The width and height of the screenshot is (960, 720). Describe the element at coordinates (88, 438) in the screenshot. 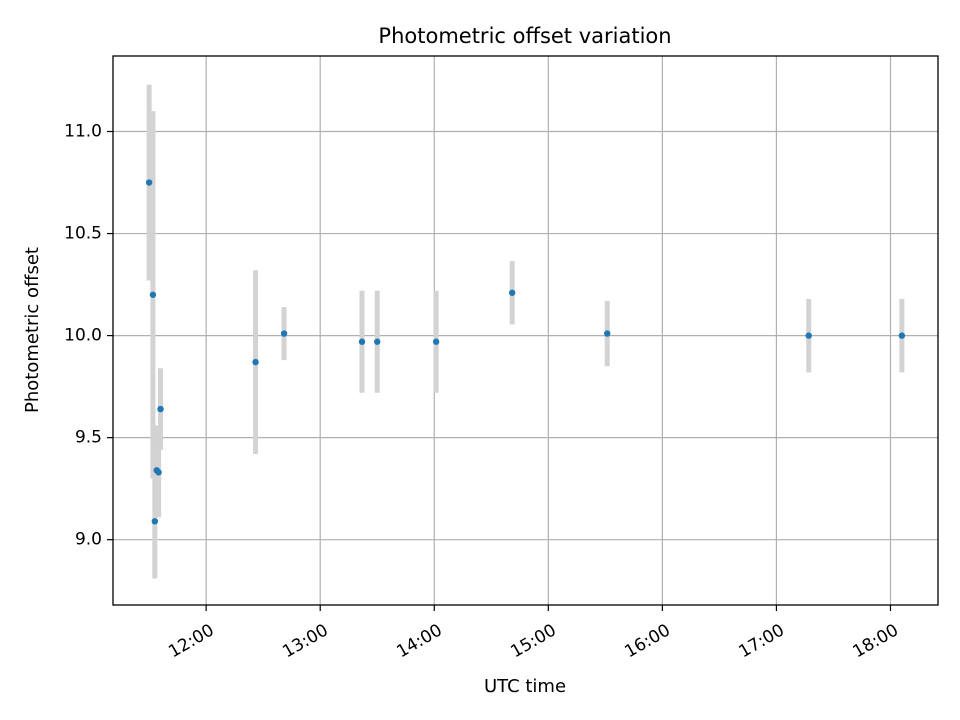

I see `y-tick-label: 9.5` at that location.